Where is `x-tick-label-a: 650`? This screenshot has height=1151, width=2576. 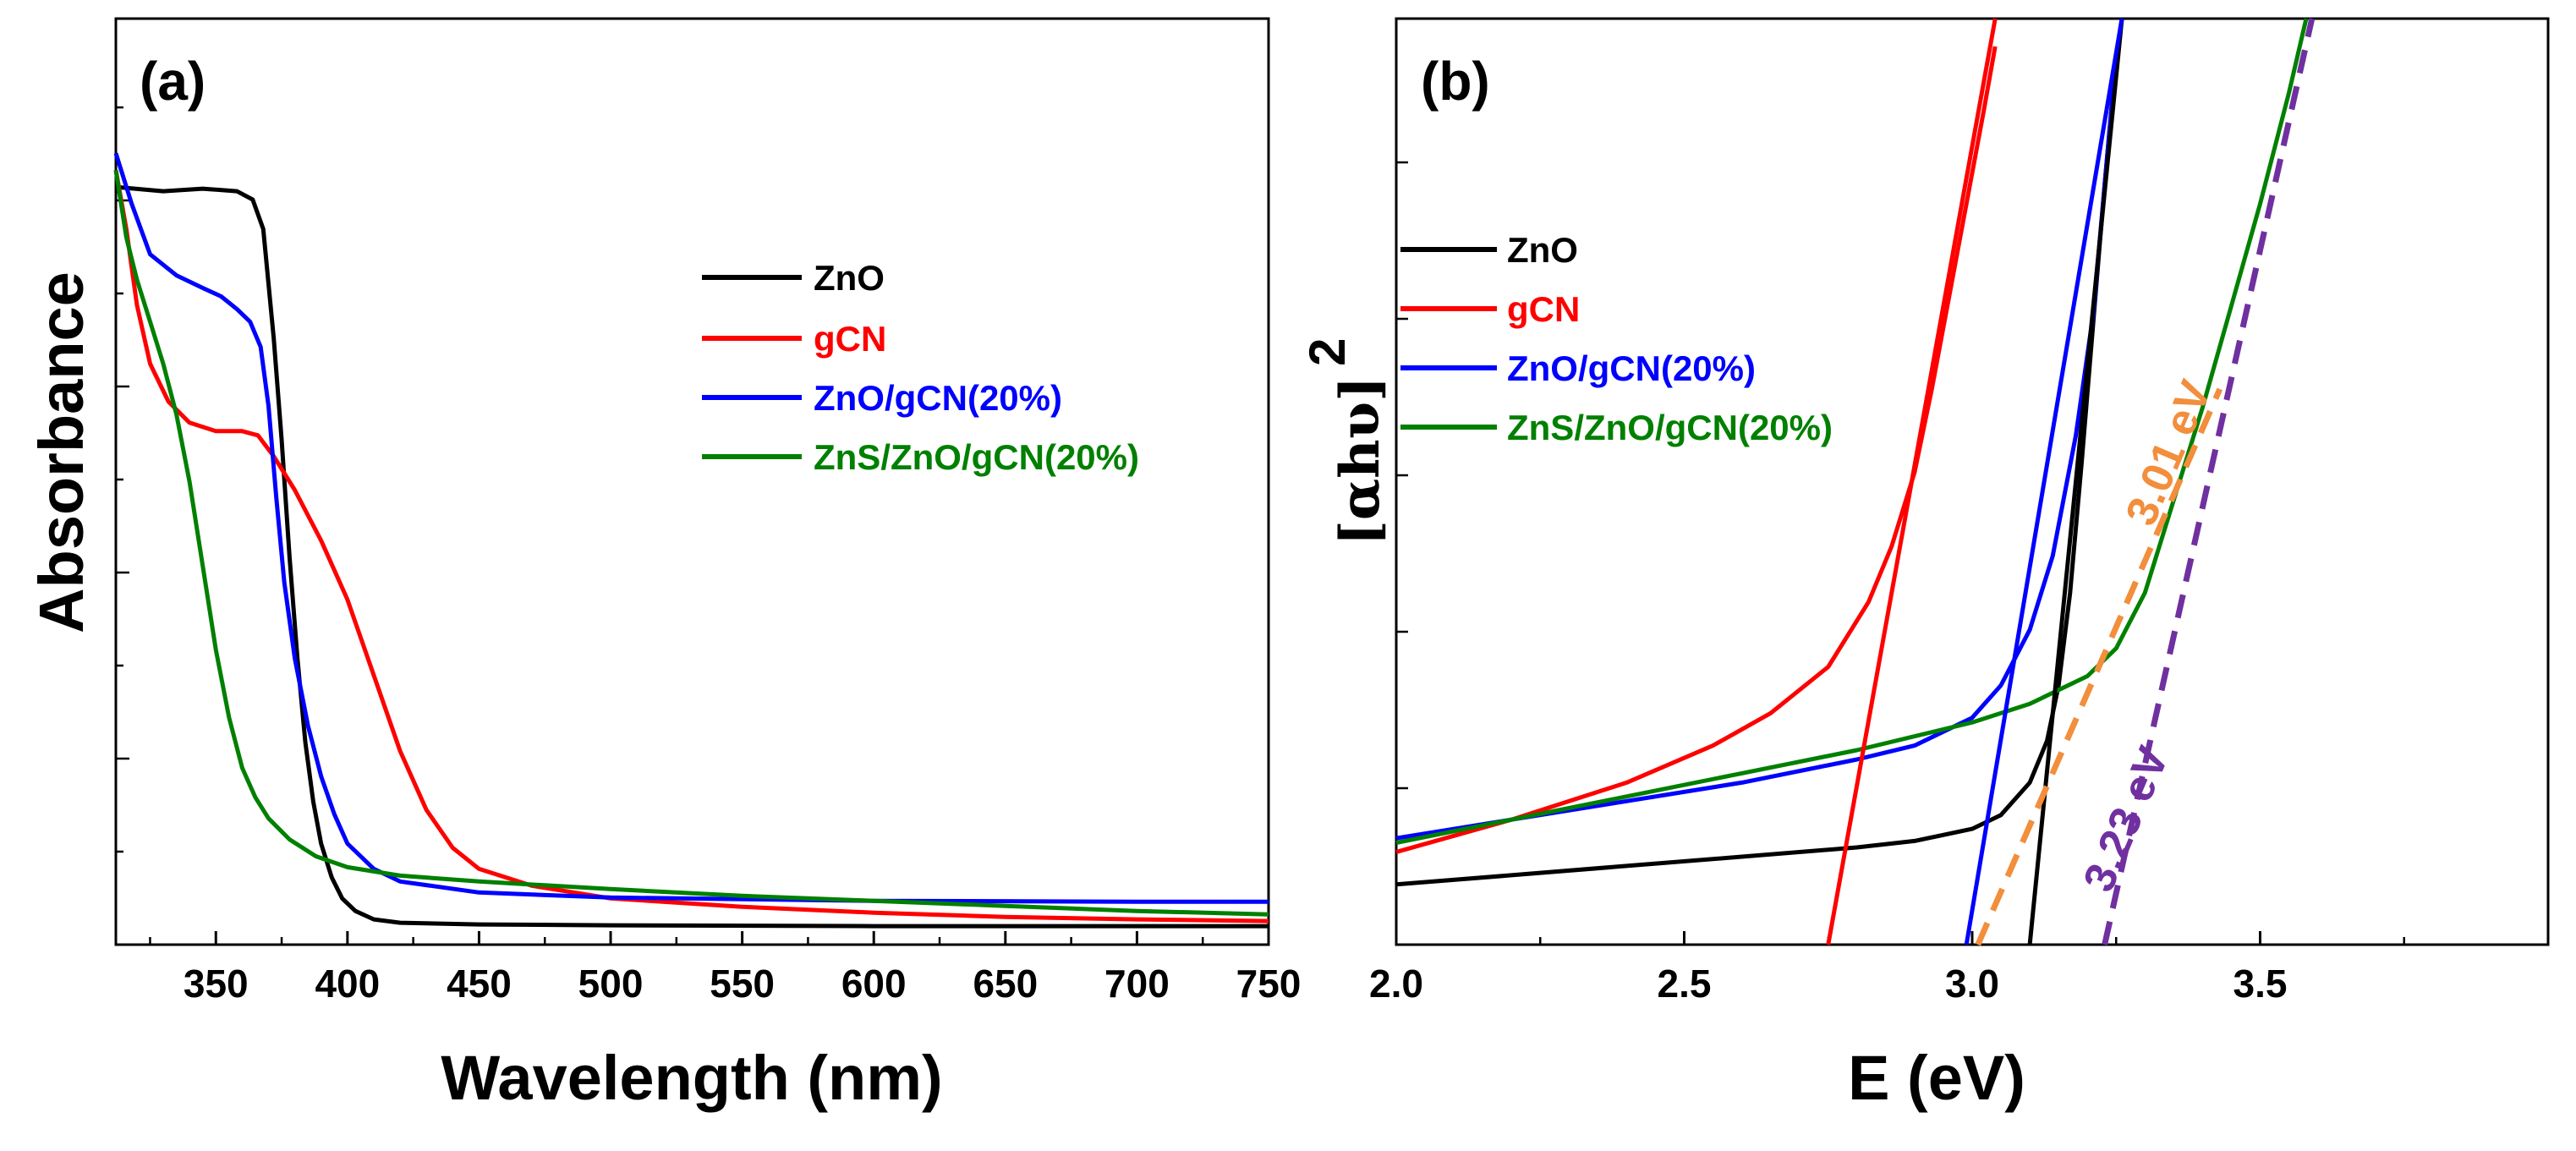 x-tick-label-a: 650 is located at coordinates (1005, 984).